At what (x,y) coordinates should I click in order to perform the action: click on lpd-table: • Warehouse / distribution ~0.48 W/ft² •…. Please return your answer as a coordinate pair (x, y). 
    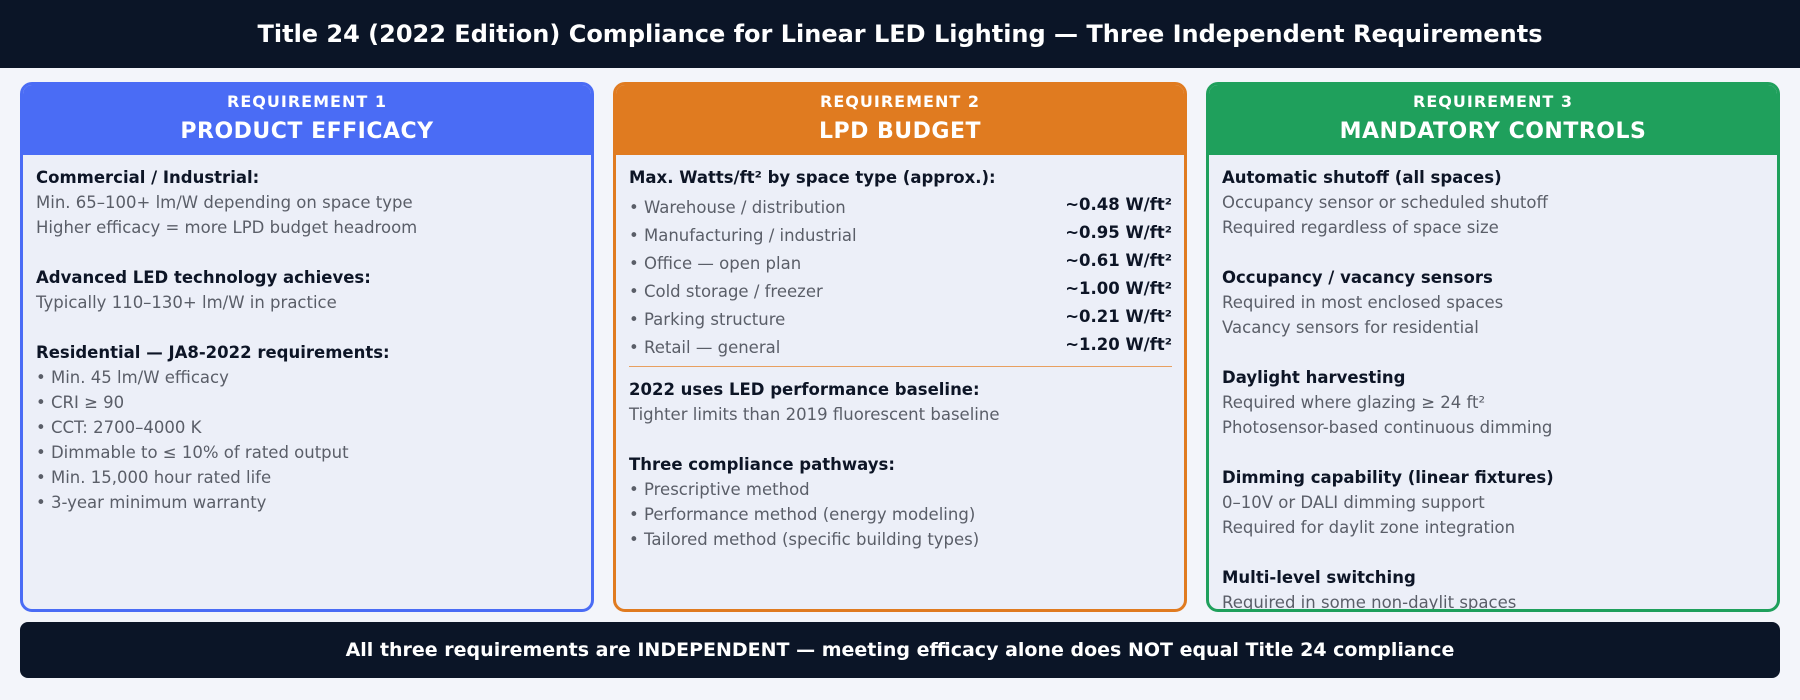
    Looking at the image, I should click on (900, 274).